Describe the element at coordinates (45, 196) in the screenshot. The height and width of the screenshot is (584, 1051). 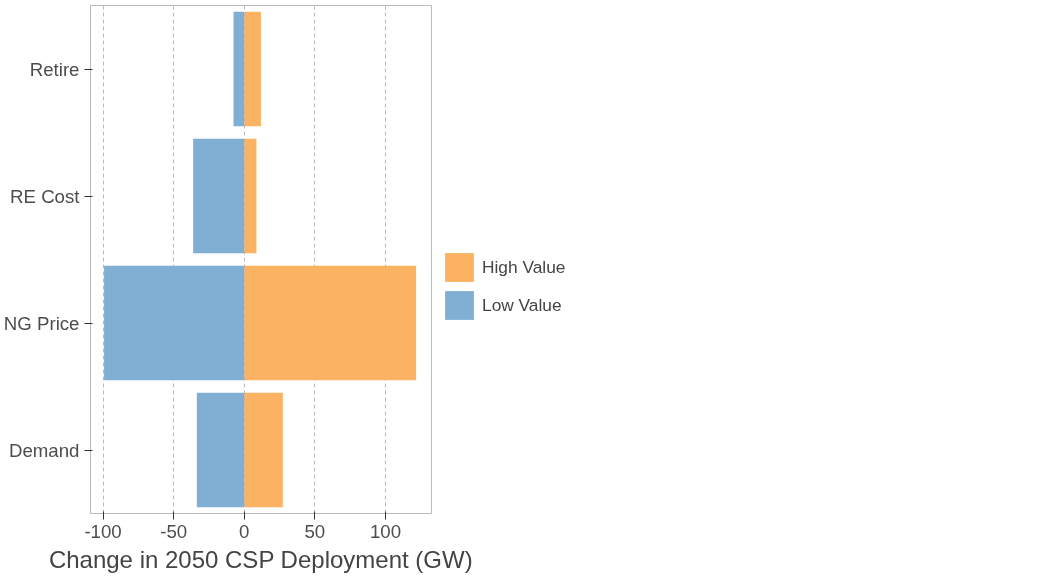
I see `y-tick-label: RE Cost` at that location.